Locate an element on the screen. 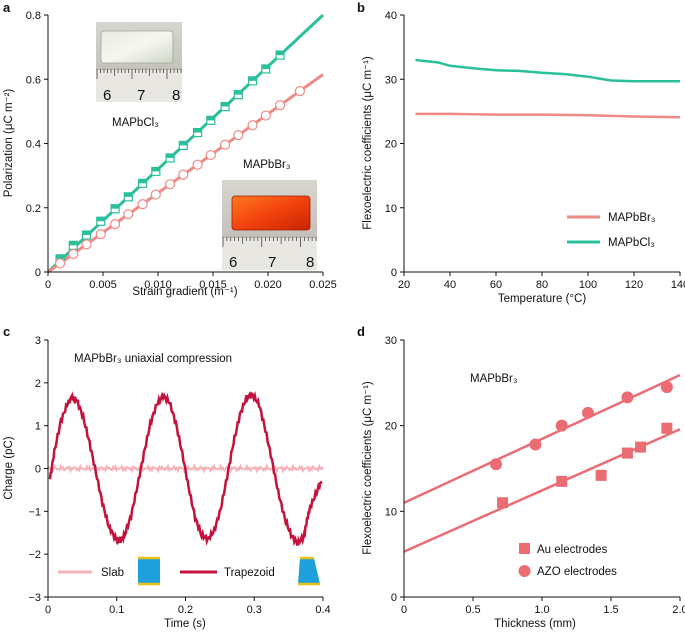 The width and height of the screenshot is (685, 635). panel-d-points is located at coordinates (581, 445).